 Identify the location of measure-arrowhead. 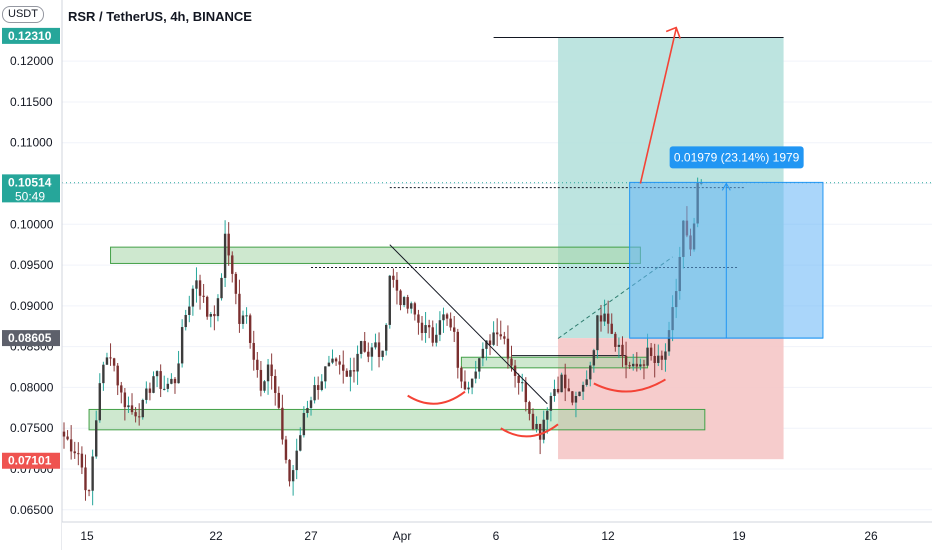
(726, 186).